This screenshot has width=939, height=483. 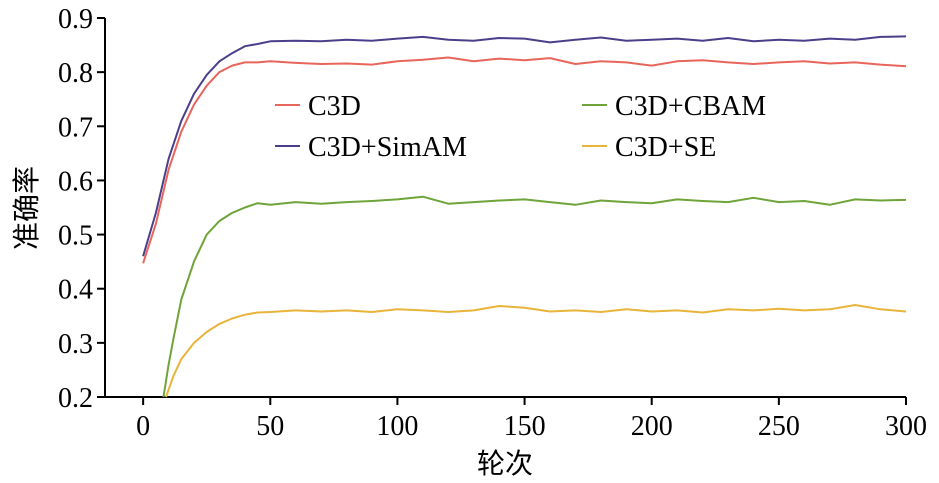 I want to click on x-tick-label: 150, so click(x=525, y=426).